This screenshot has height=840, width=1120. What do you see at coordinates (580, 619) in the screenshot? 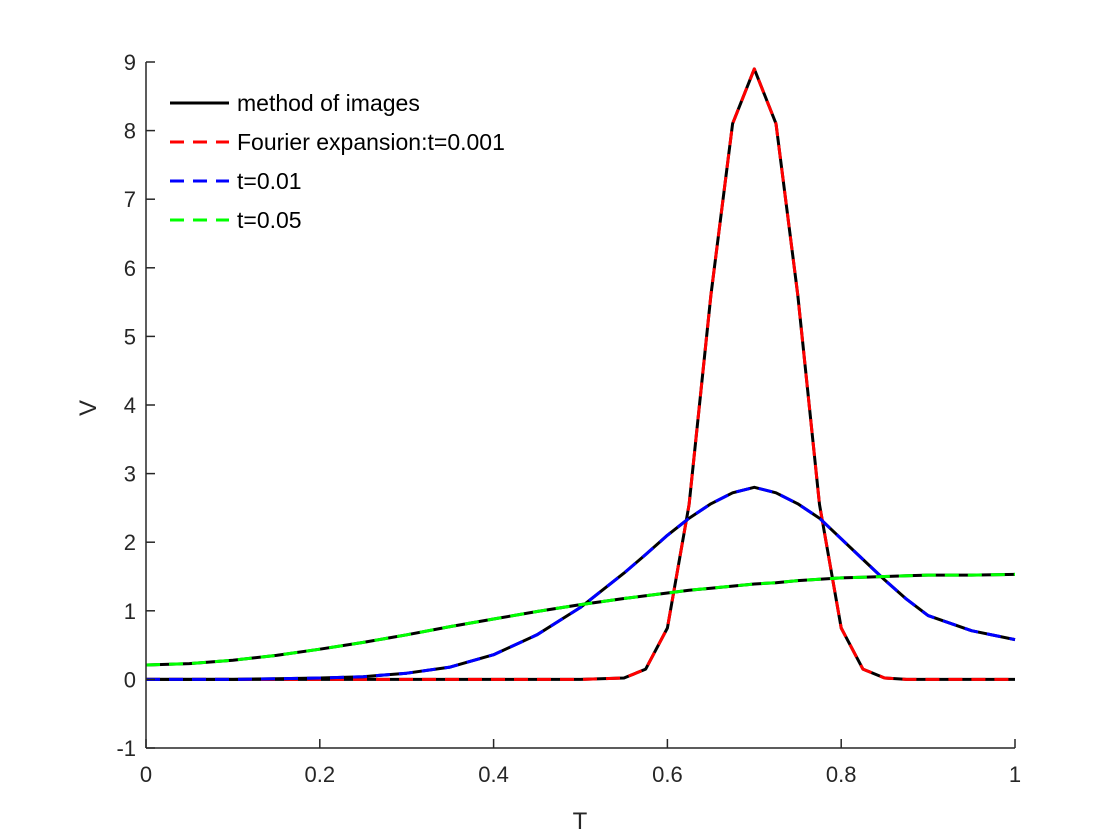
I see `series-2-line` at bounding box center [580, 619].